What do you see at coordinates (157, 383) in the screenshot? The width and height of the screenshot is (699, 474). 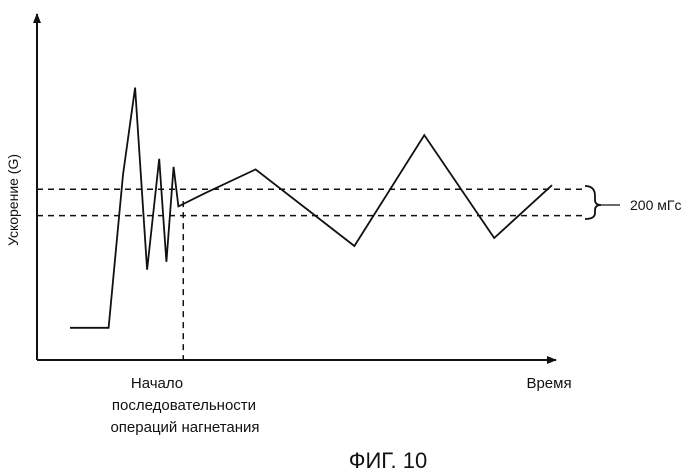 I see `marker-label-line-1: Начало` at bounding box center [157, 383].